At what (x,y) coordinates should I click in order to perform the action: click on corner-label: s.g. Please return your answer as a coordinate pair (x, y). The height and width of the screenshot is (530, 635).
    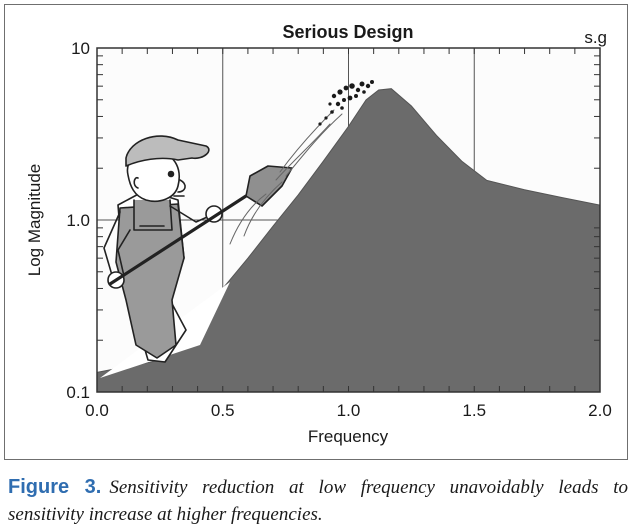
    Looking at the image, I should click on (595, 37).